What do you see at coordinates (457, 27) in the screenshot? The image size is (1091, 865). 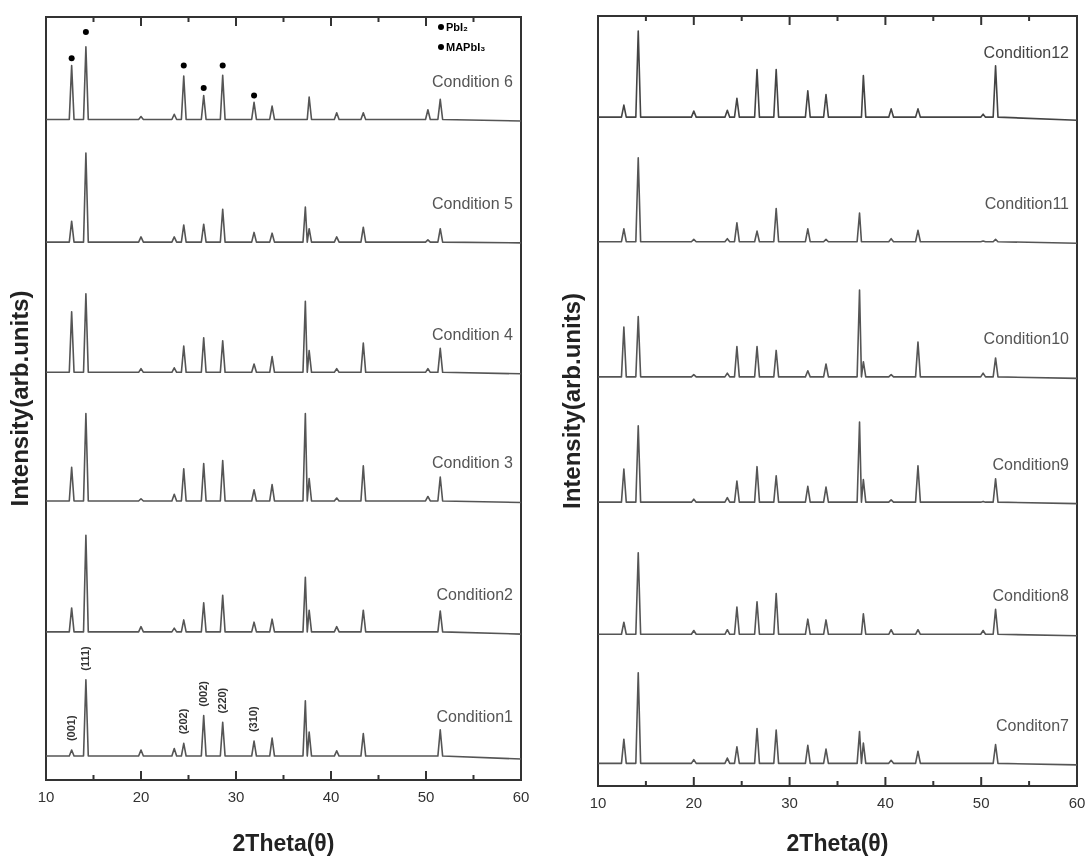 I see `legend-label: PbI₂` at bounding box center [457, 27].